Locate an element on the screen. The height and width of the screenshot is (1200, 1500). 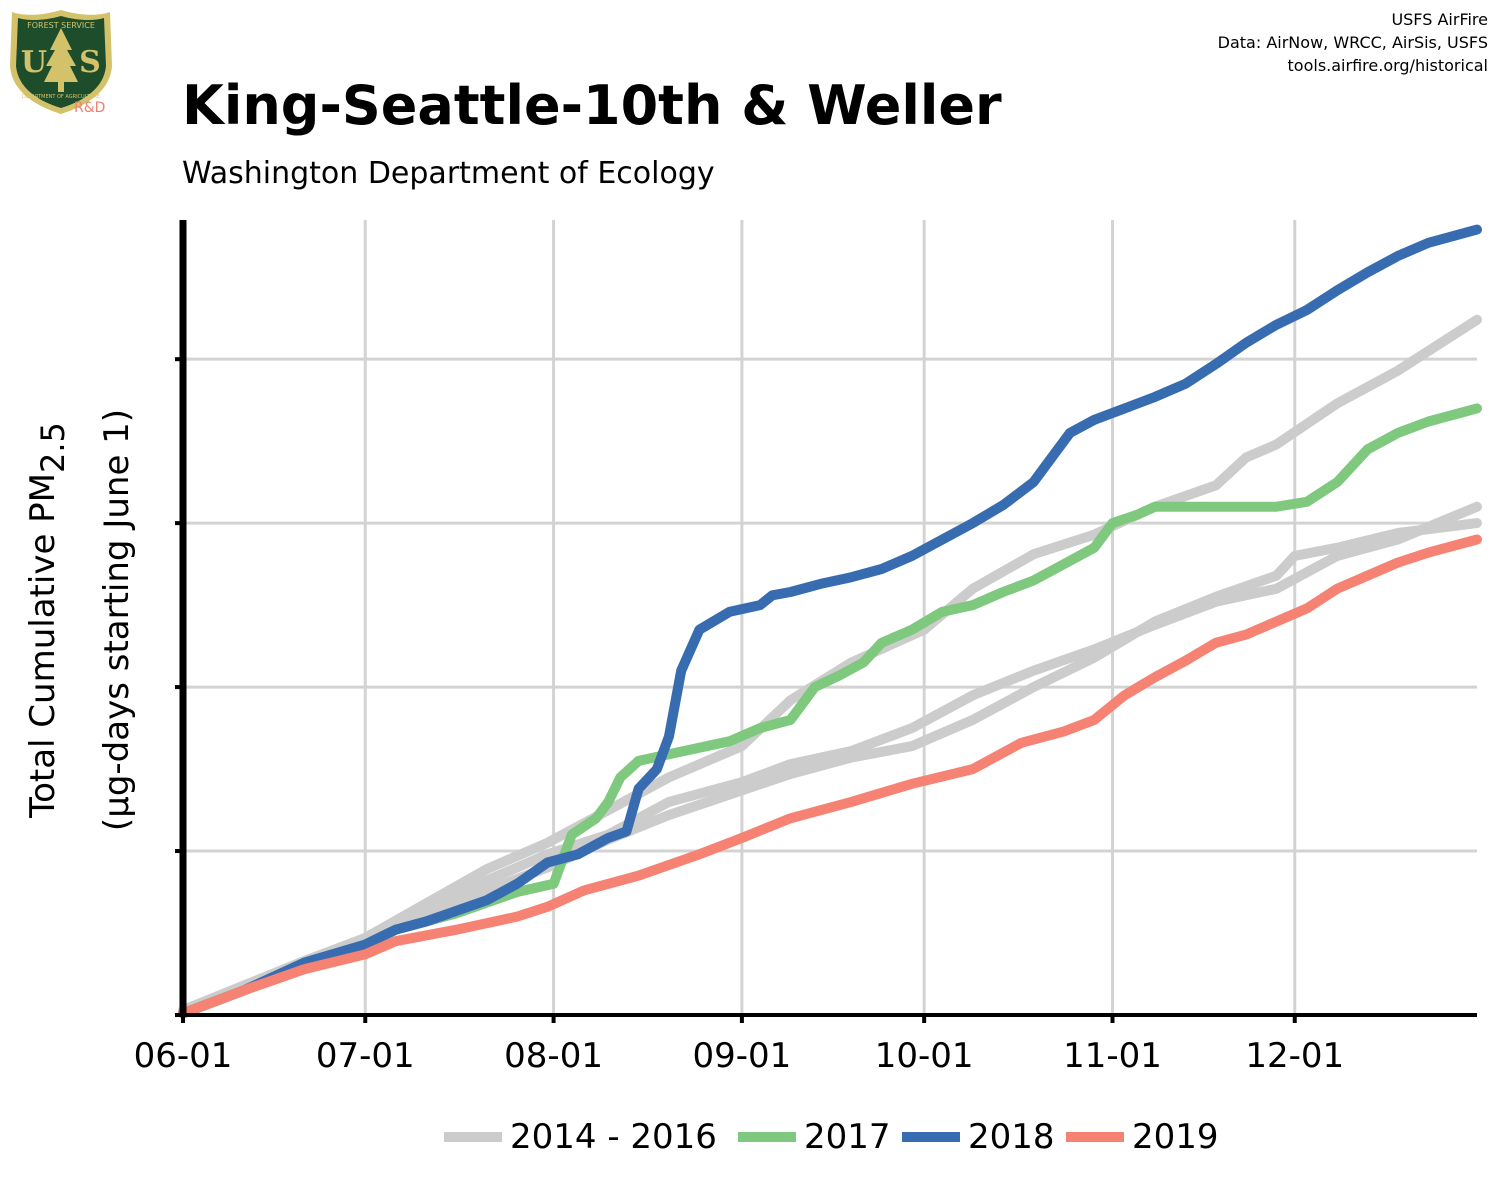
legend-label: 2018 is located at coordinates (1011, 1137).